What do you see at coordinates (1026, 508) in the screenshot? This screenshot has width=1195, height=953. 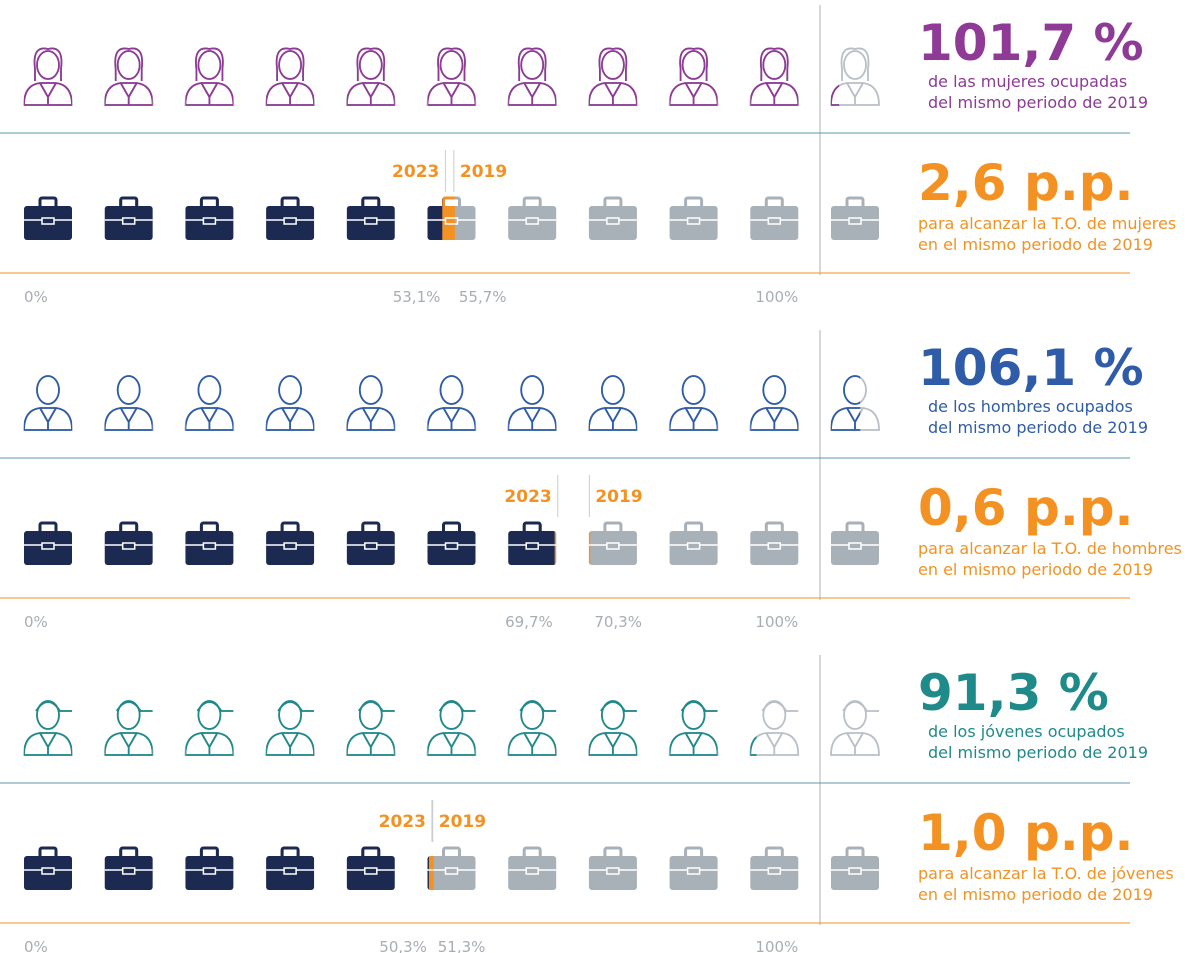 I see `rate-stat: 0,6 p.p.` at bounding box center [1026, 508].